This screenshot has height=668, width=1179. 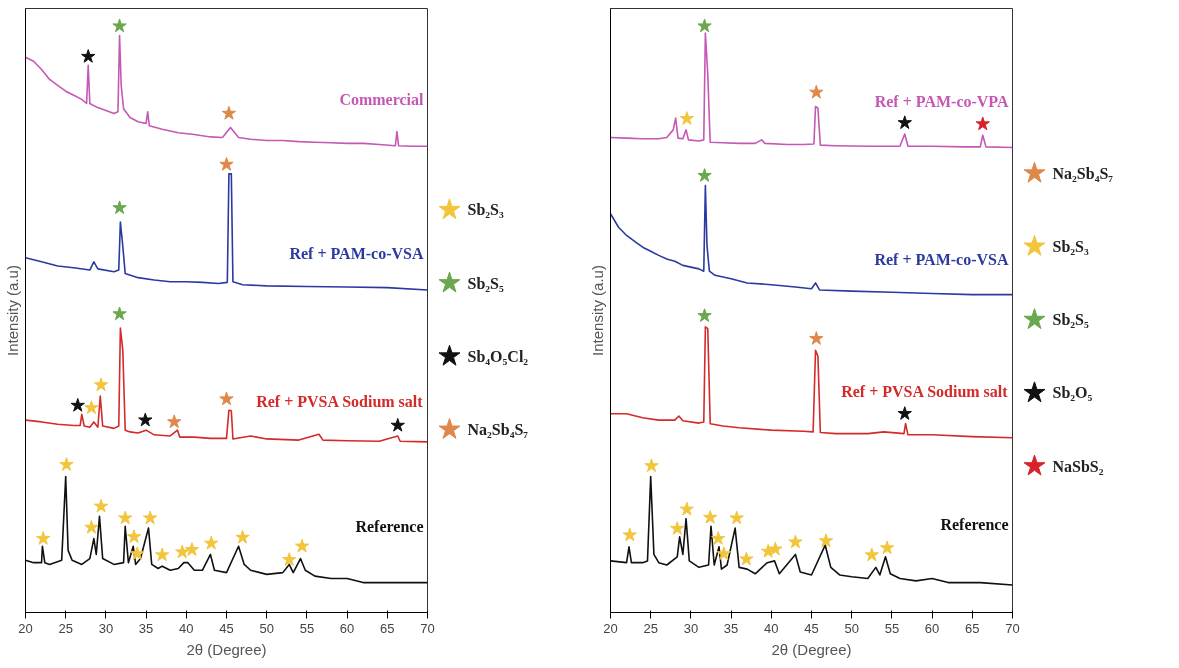 I want to click on legend-label: Sb₂O₅, so click(x=1072, y=393).